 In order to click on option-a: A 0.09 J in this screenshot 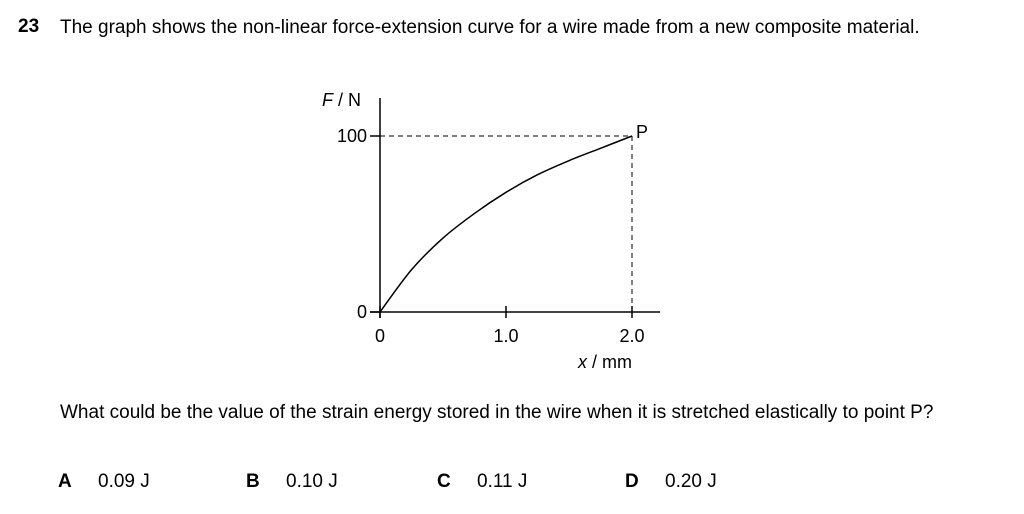, I will do `click(104, 482)`.